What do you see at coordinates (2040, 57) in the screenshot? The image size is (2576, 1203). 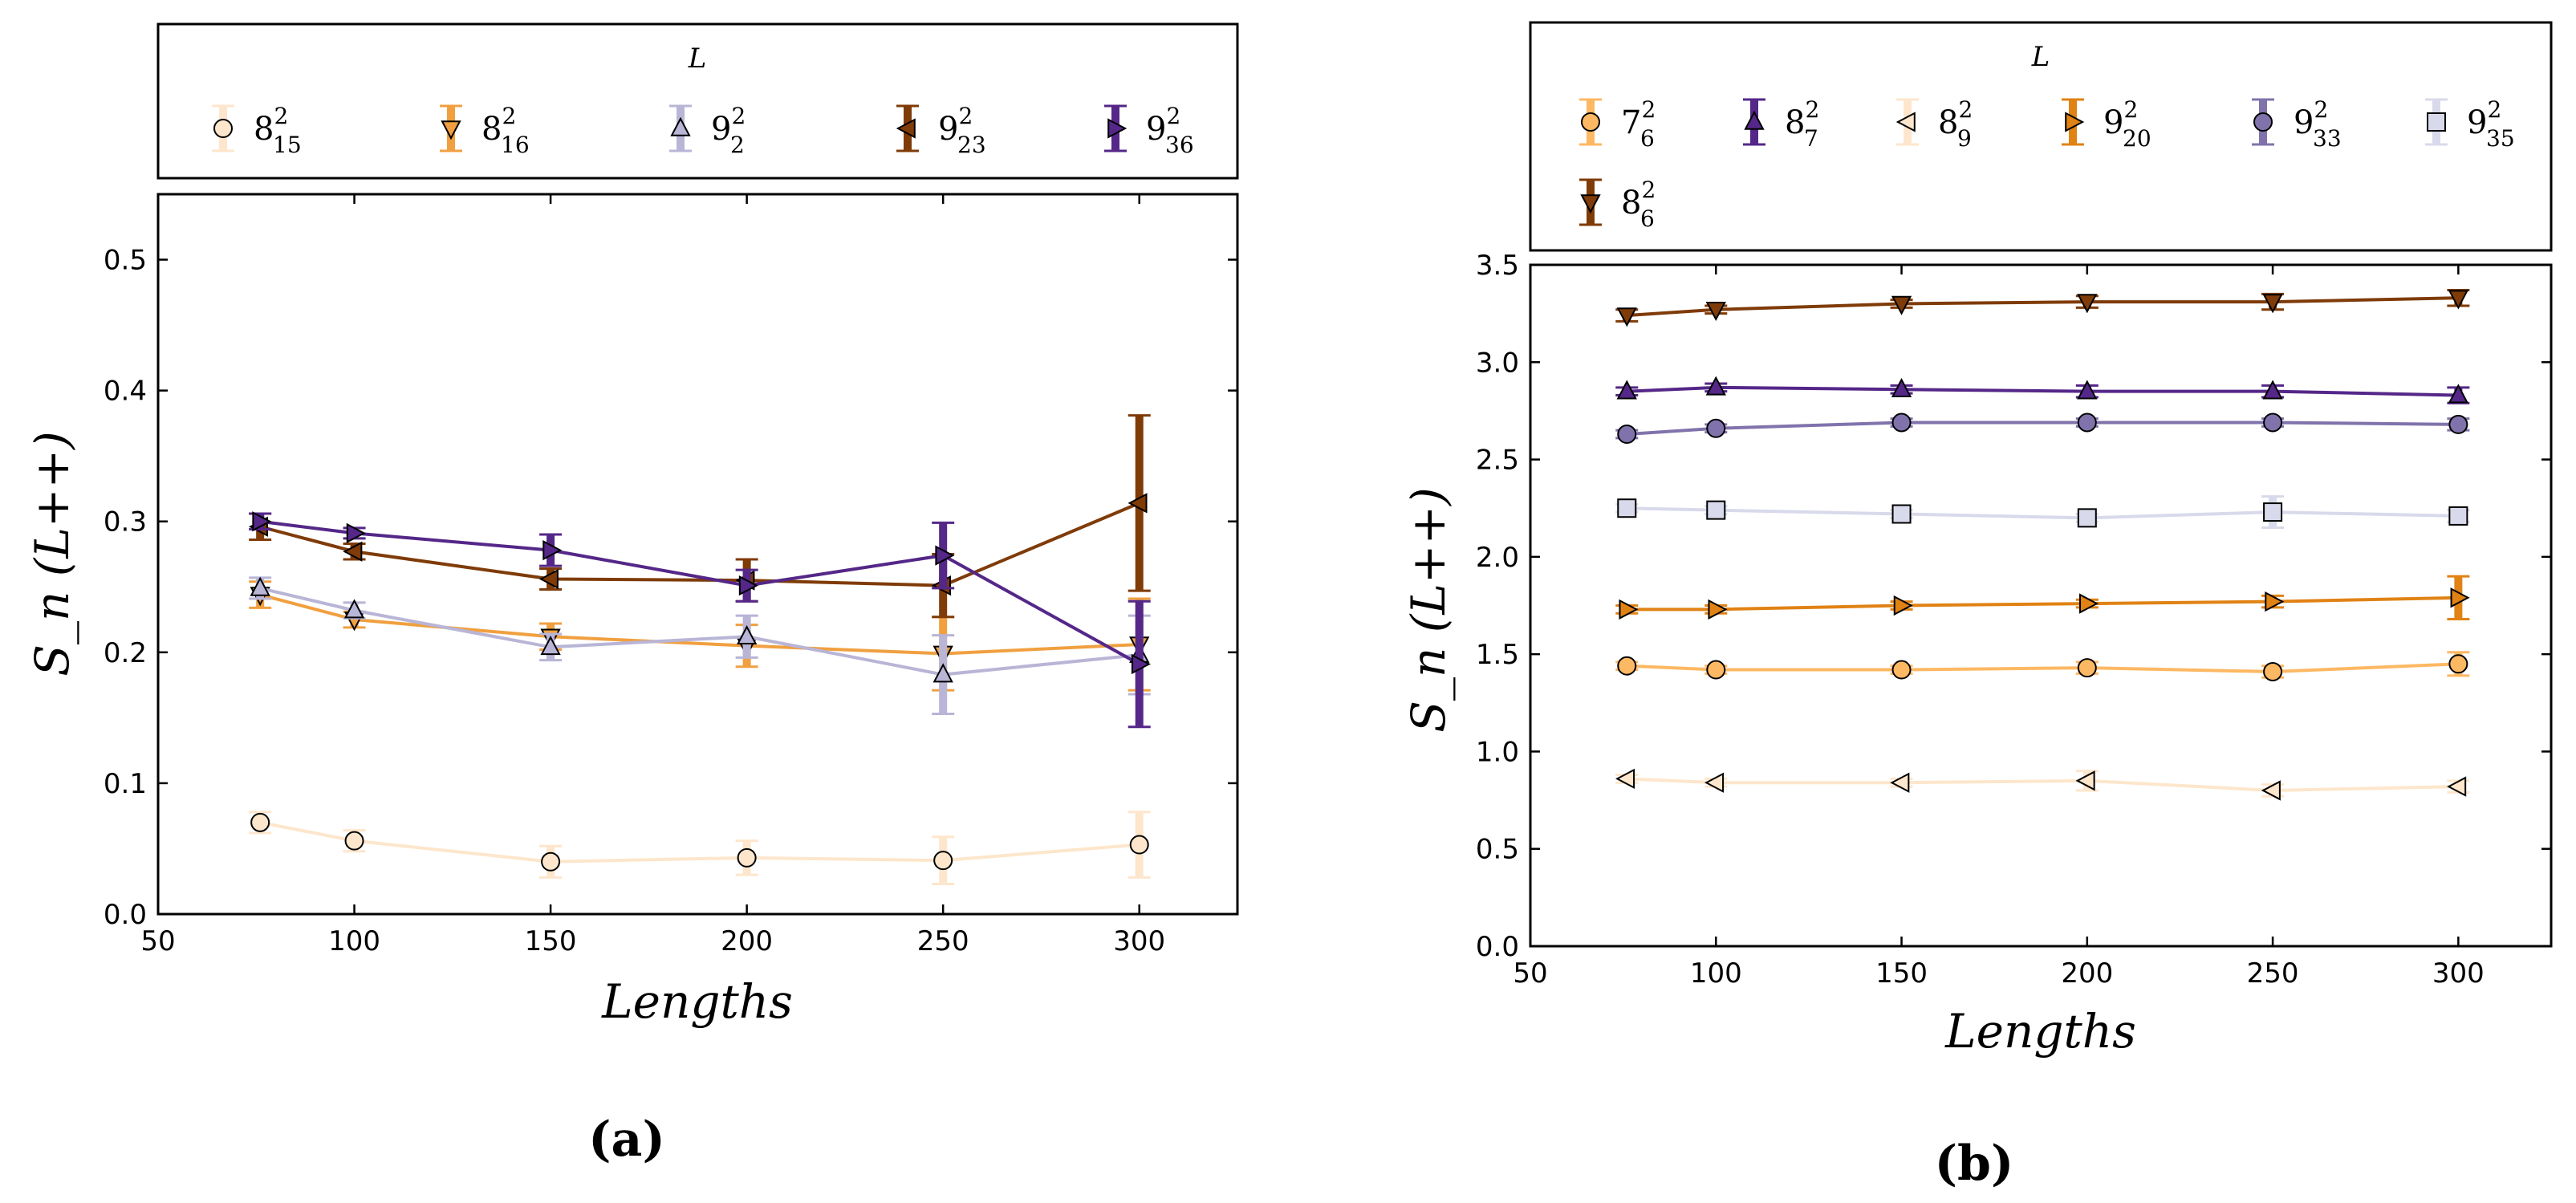 I see `legend-title-b: L` at bounding box center [2040, 57].